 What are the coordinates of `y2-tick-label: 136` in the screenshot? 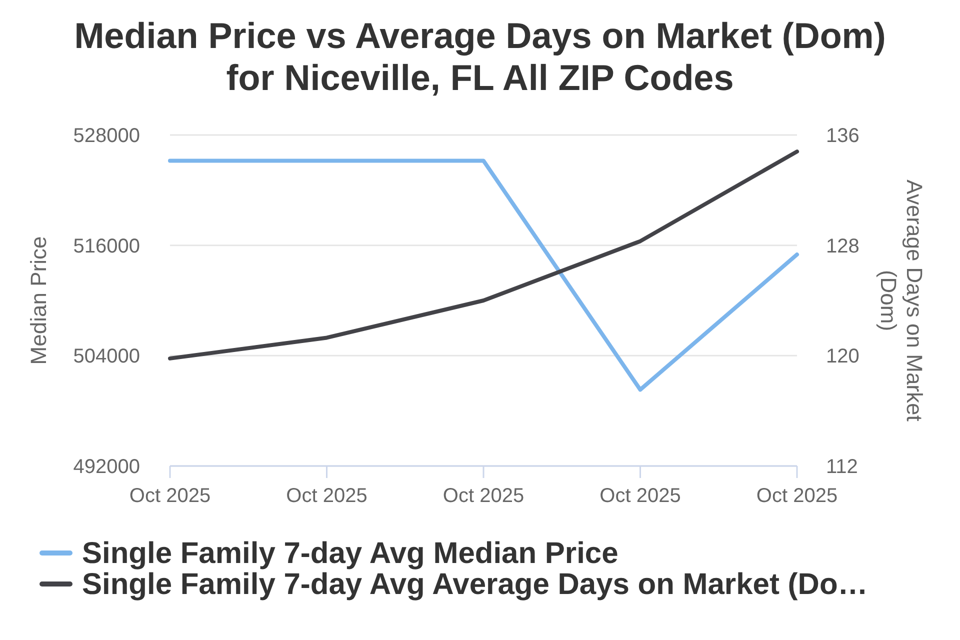 It's located at (843, 136).